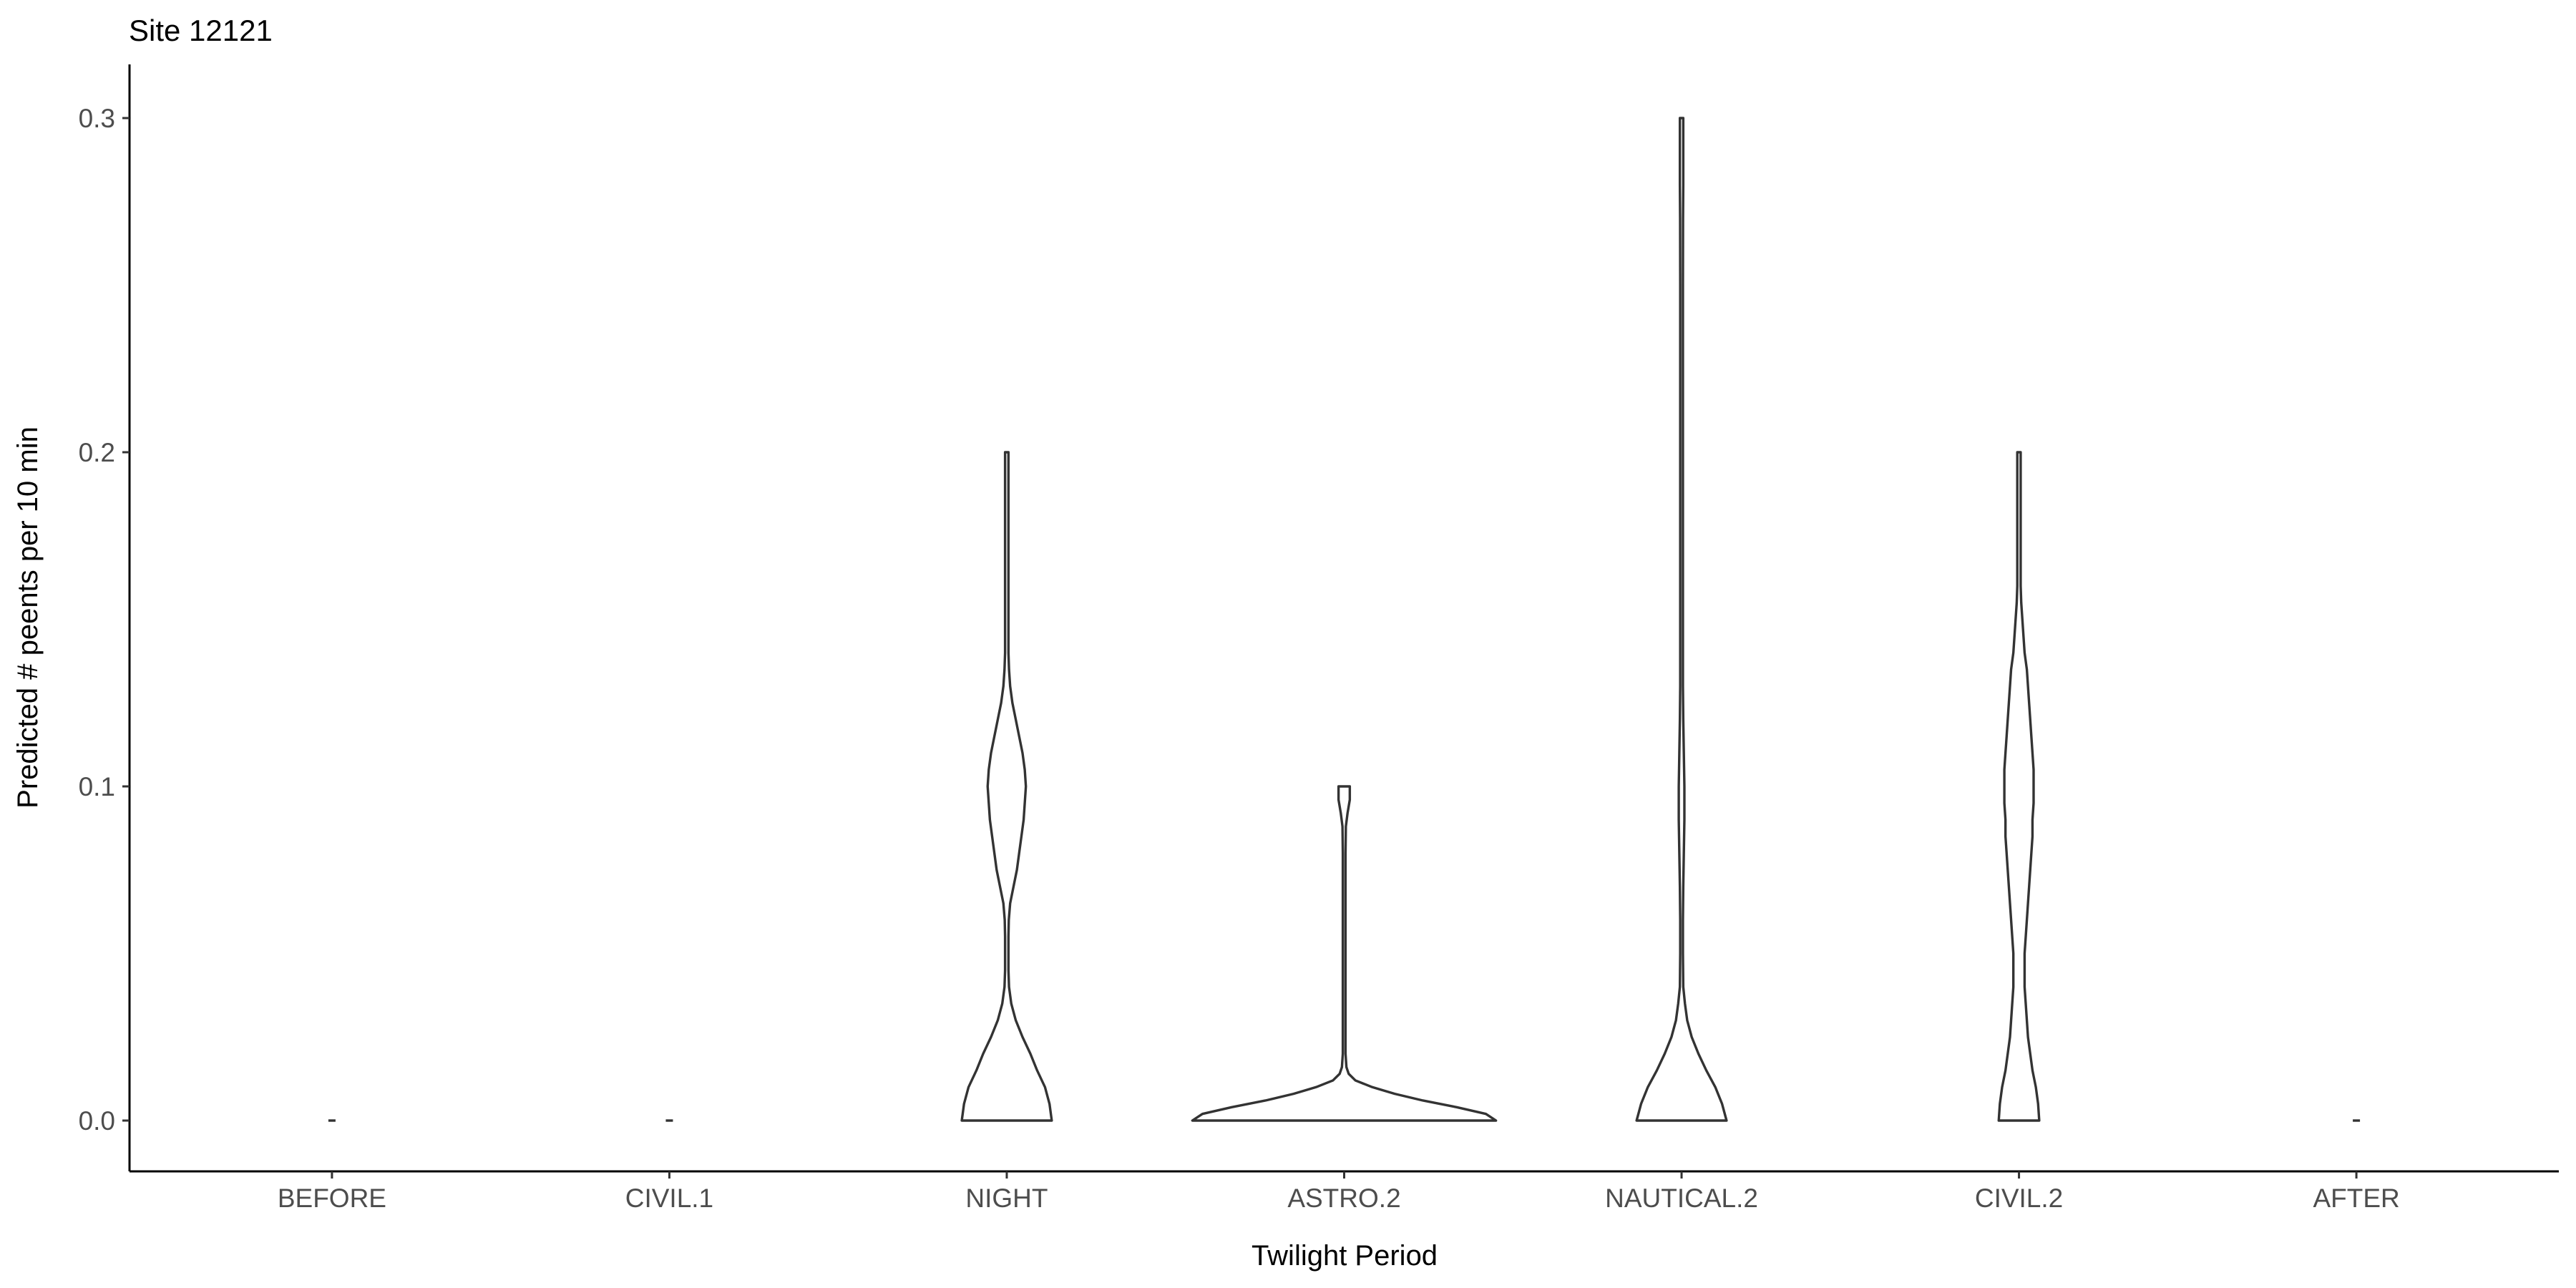  What do you see at coordinates (2356, 1198) in the screenshot?
I see `x-tick-label: AFTER` at bounding box center [2356, 1198].